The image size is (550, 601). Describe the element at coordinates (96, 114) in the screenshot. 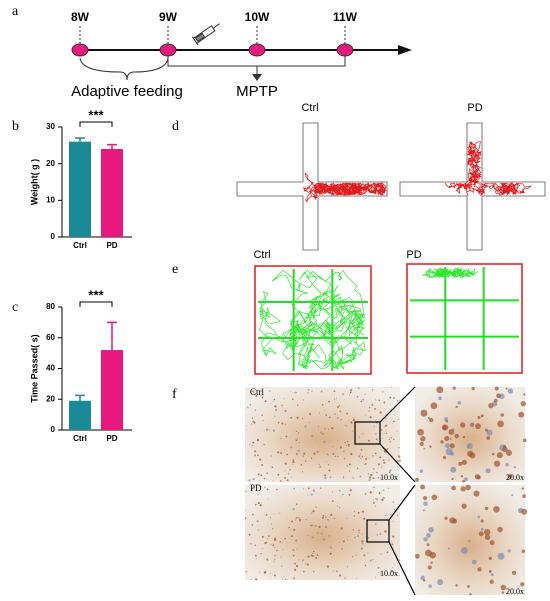

I see `significance-label: ***` at that location.